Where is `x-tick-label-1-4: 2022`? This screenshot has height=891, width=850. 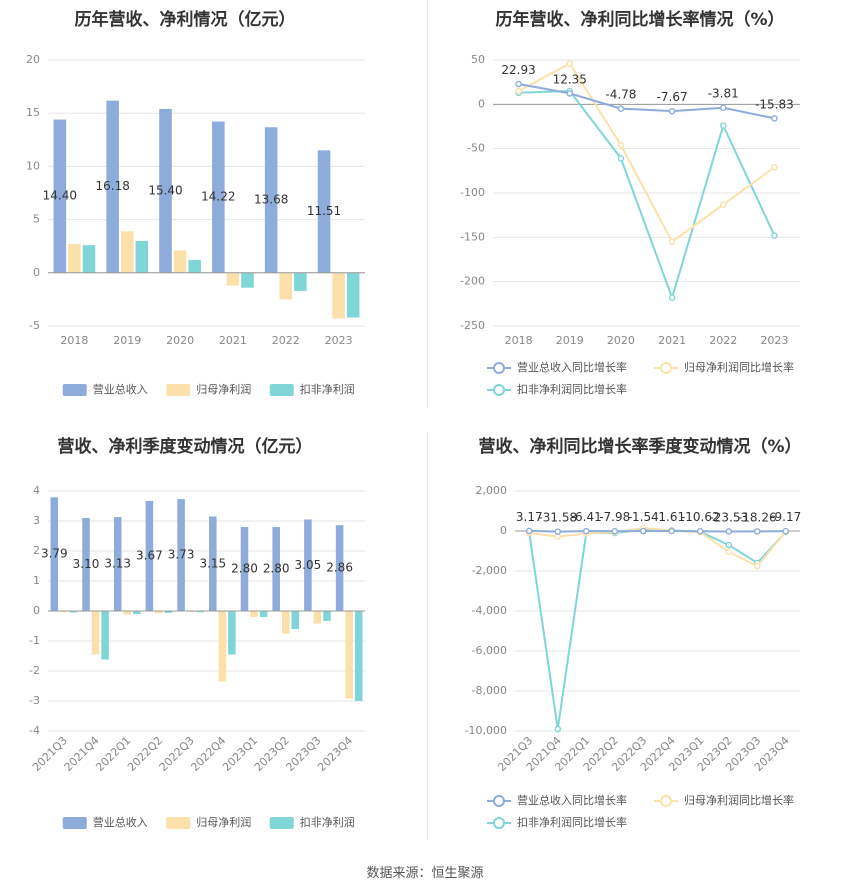 x-tick-label-1-4: 2022 is located at coordinates (723, 340).